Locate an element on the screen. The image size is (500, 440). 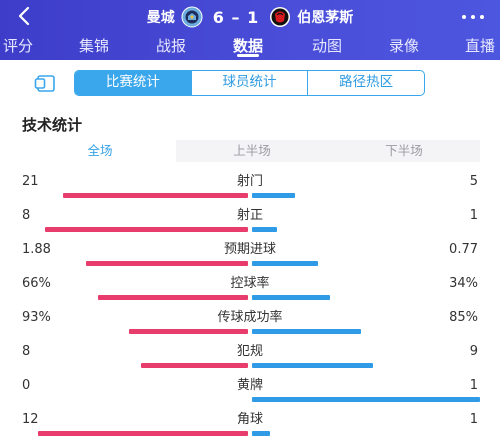
tab-replay: 录像 is located at coordinates (403, 46).